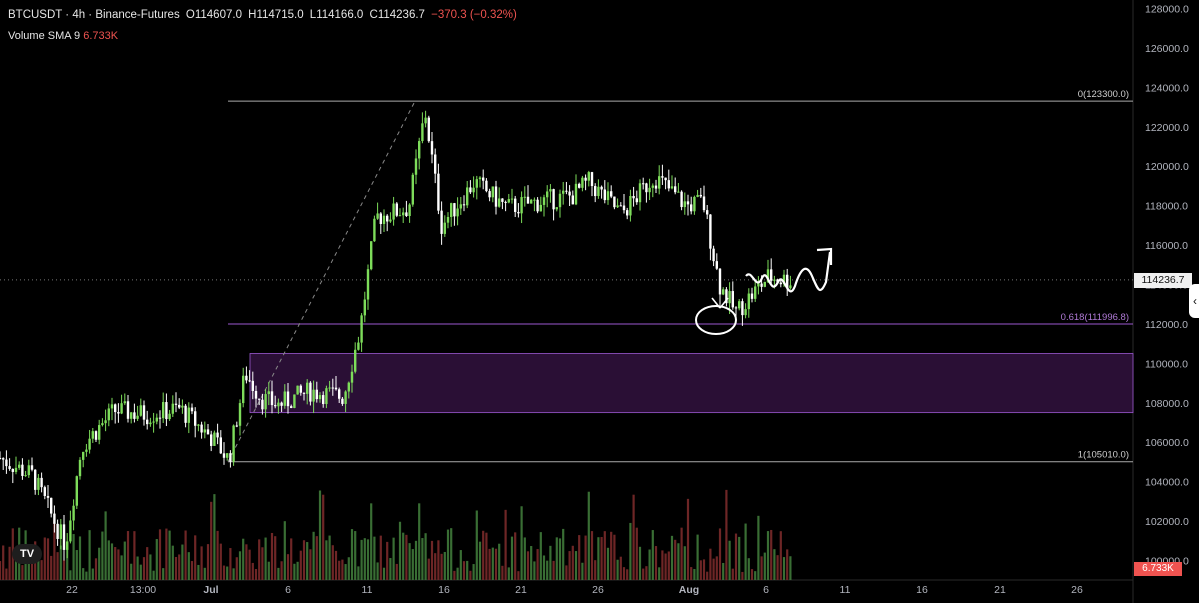 This screenshot has height=603, width=1199. I want to click on collapse-panel-button: ‹, so click(1194, 301).